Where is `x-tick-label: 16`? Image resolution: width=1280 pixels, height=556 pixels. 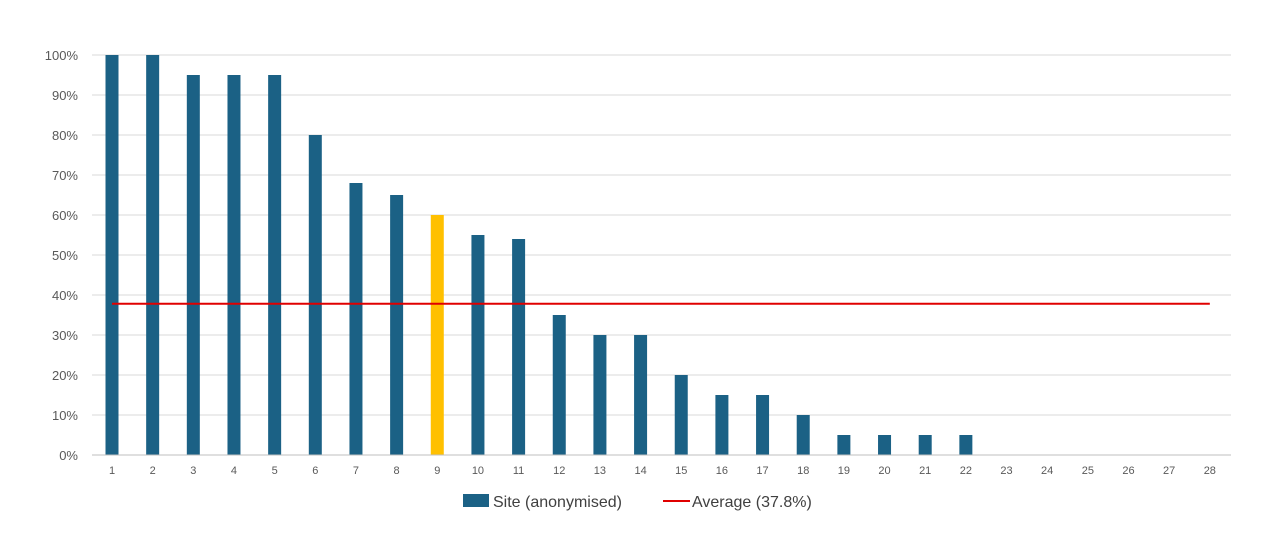
x-tick-label: 16 is located at coordinates (722, 471).